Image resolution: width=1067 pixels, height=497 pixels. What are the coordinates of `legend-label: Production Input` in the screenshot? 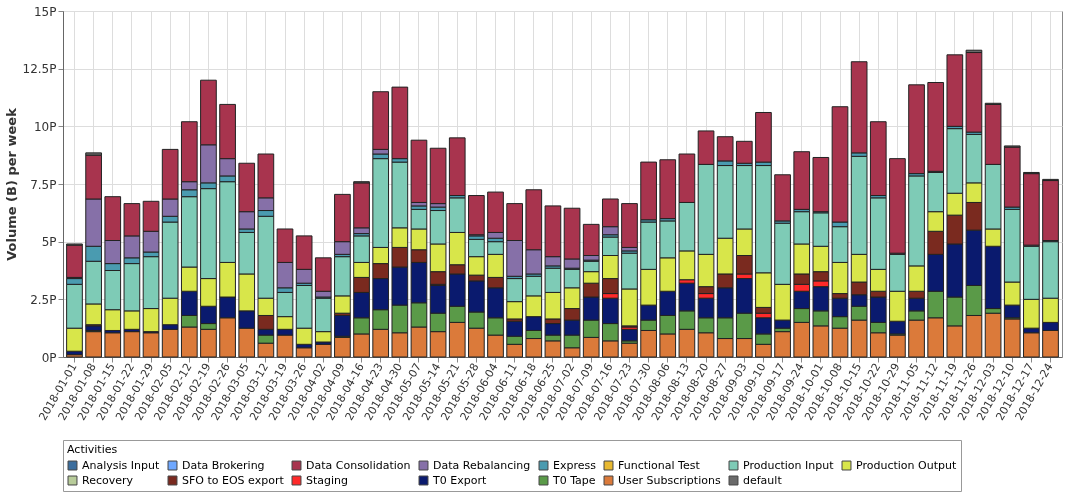 It's located at (789, 465).